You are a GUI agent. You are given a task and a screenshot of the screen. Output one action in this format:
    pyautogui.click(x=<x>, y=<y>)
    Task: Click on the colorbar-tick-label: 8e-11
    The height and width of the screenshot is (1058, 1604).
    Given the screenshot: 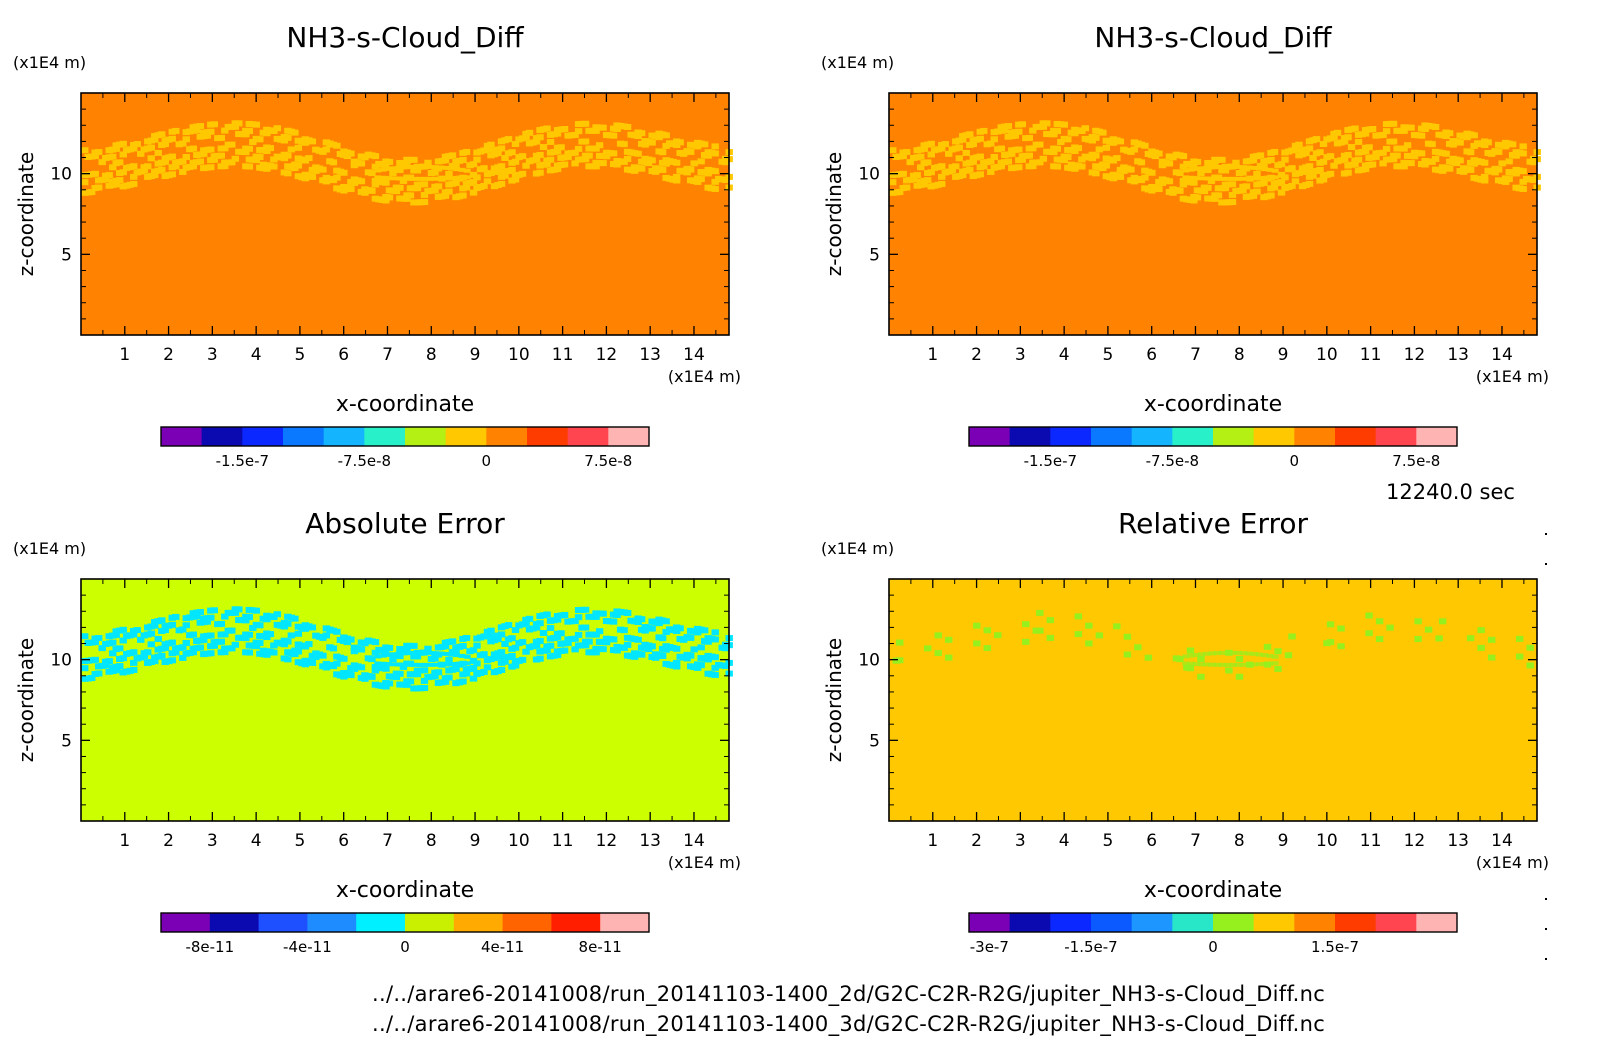 What is the action you would take?
    pyautogui.click(x=600, y=947)
    